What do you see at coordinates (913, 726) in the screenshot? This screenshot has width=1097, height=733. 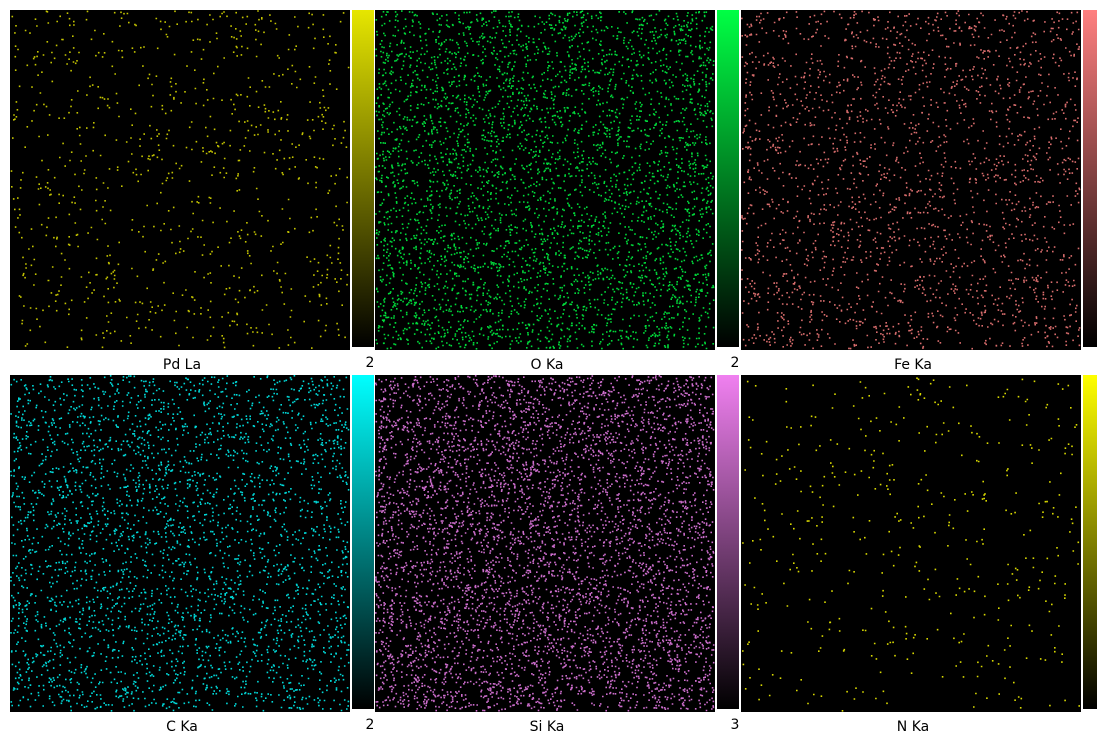 I see `element-label: N Ka` at bounding box center [913, 726].